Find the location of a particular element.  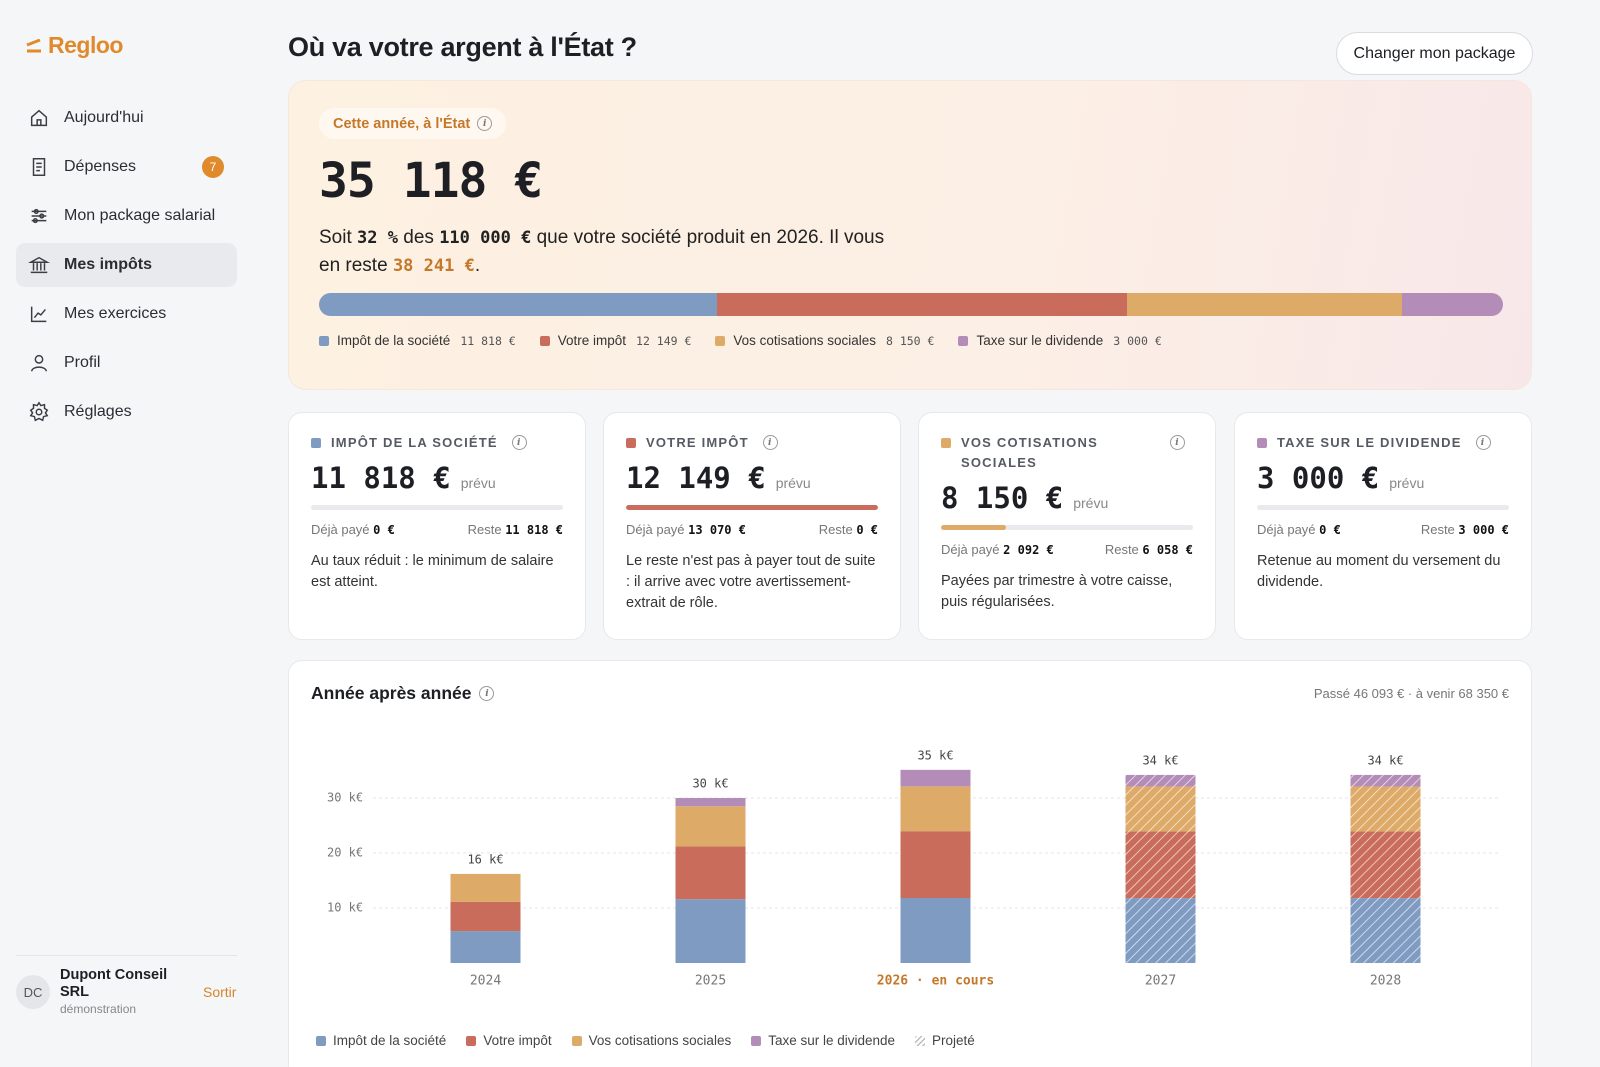

paid: Déjà payé 13 070 € is located at coordinates (686, 529).